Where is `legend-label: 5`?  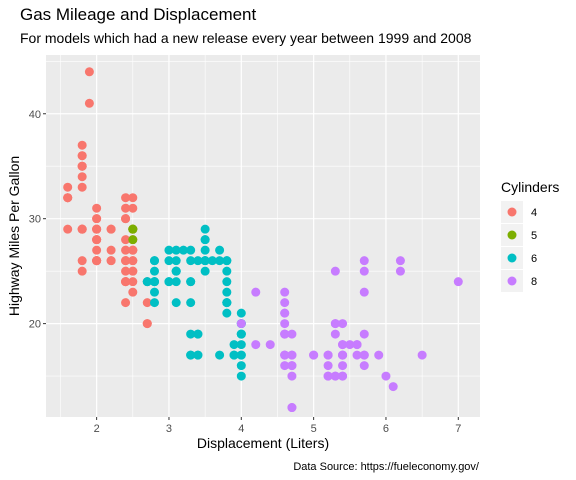
legend-label: 5 is located at coordinates (534, 236).